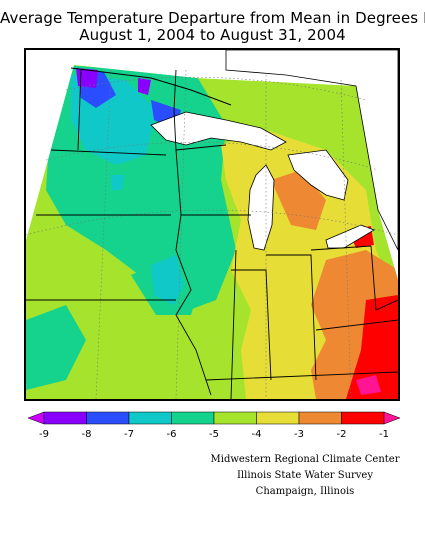 Image resolution: width=425 pixels, height=550 pixels. I want to click on canada-region, so click(311, 150).